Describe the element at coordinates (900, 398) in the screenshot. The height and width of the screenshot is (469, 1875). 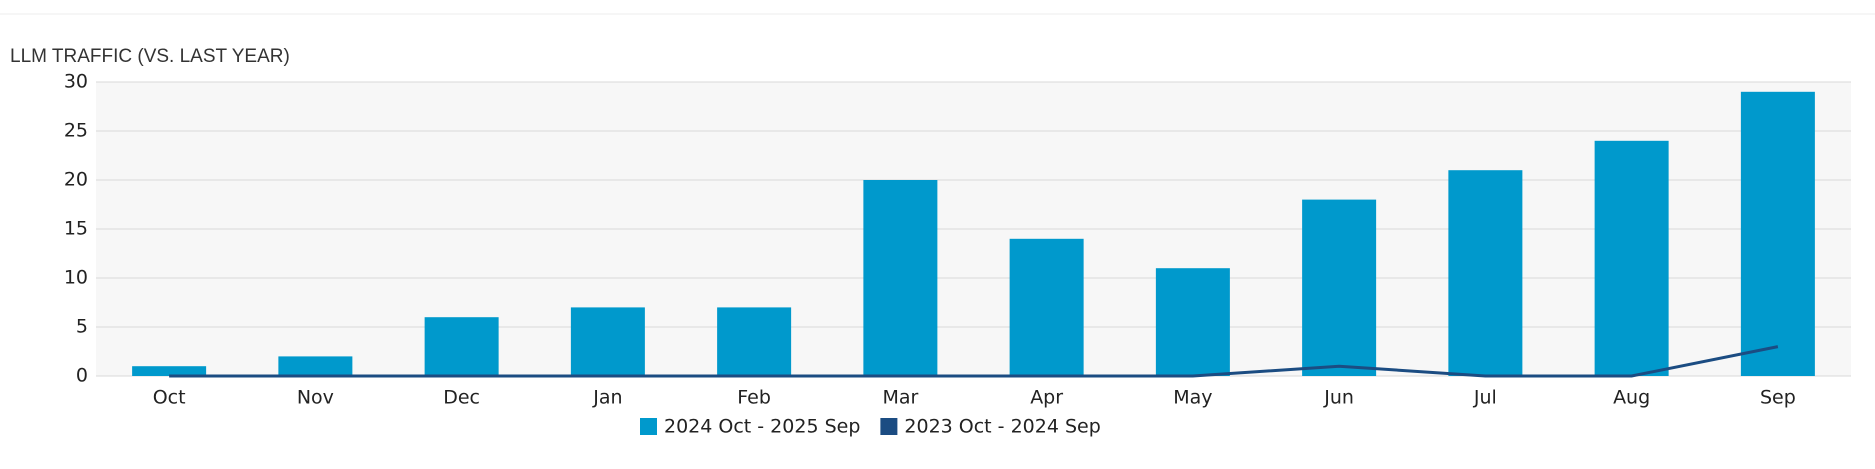
I see `x-tick-label: Mar` at that location.